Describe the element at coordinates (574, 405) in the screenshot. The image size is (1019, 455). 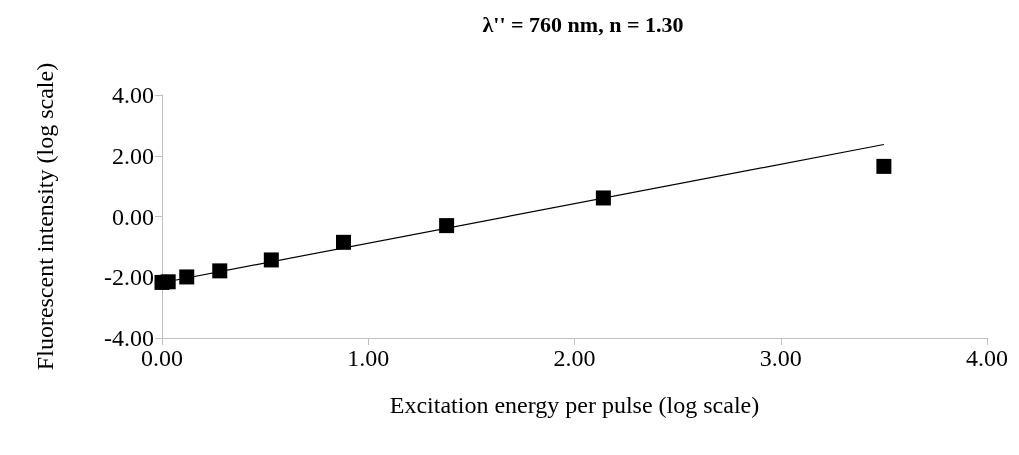
I see `x-axis-title: Excitation energy per pulse (log scale)` at that location.